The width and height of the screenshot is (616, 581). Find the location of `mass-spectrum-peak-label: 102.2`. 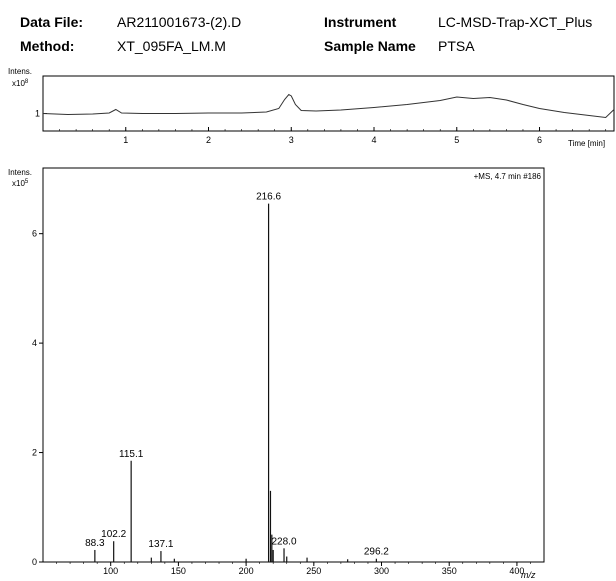

mass-spectrum-peak-label: 102.2 is located at coordinates (113, 534).